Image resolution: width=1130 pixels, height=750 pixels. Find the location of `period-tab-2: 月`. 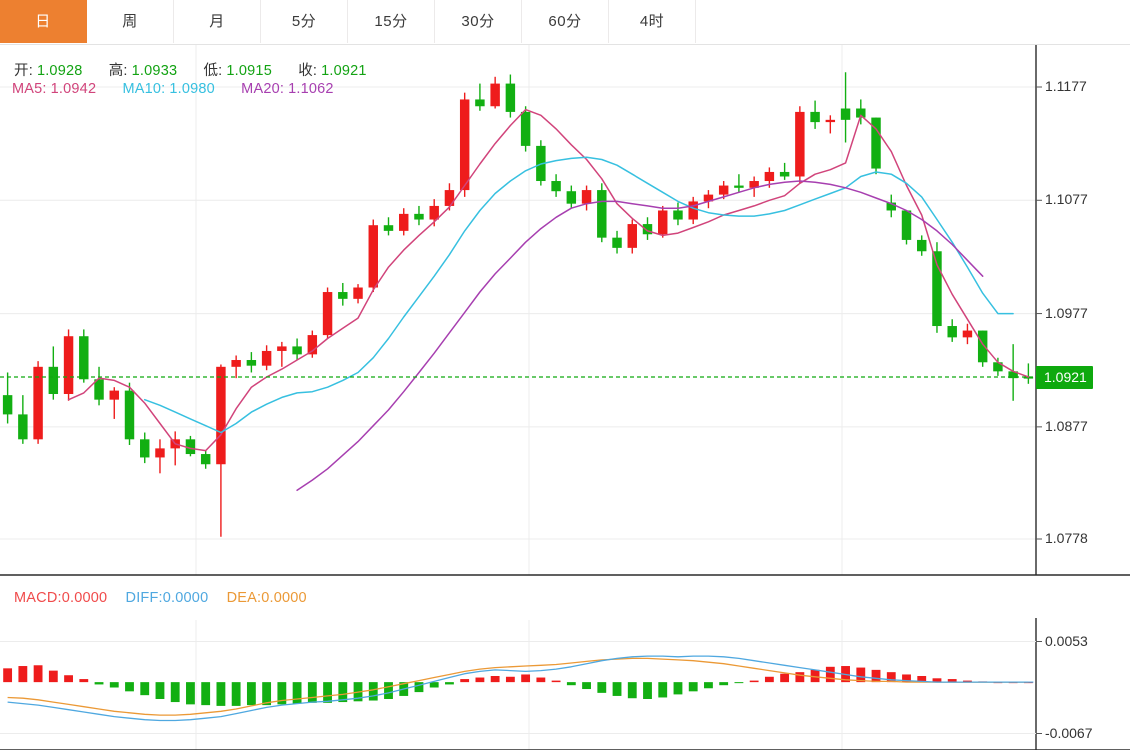

period-tab-2: 月 is located at coordinates (217, 21).